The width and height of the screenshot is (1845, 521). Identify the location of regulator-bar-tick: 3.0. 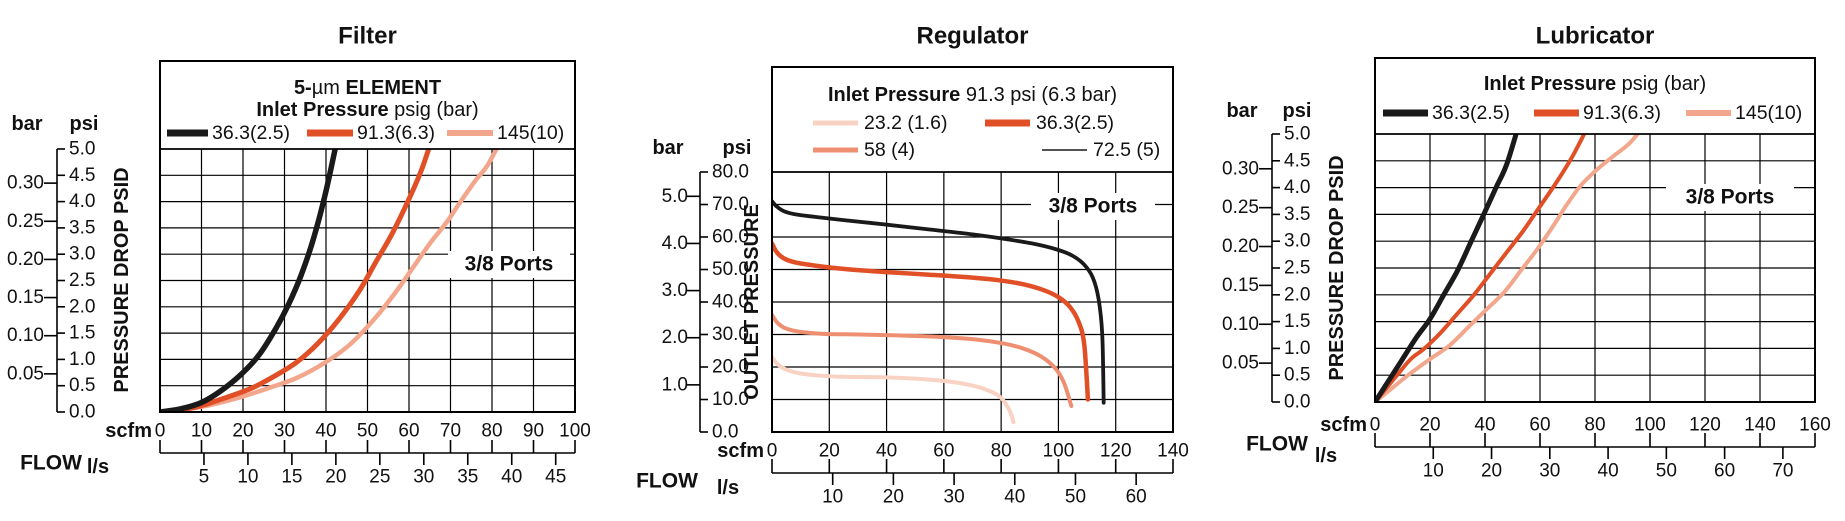
(675, 290).